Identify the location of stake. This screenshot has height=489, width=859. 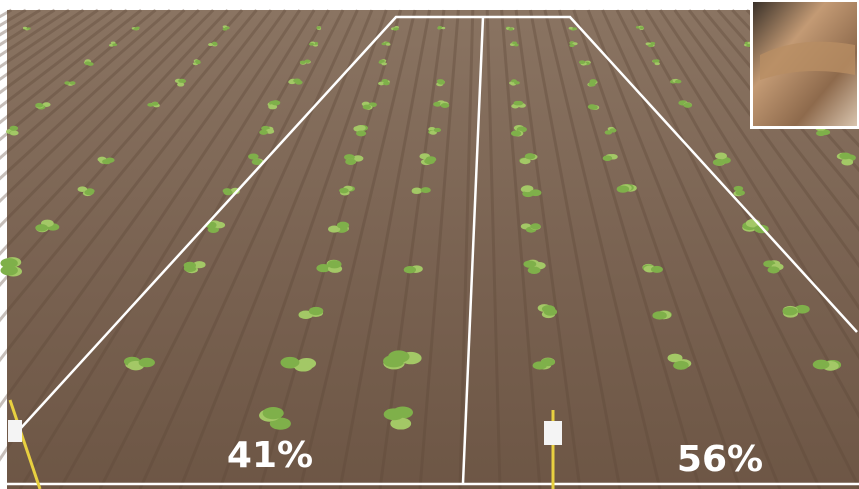
(25, 444).